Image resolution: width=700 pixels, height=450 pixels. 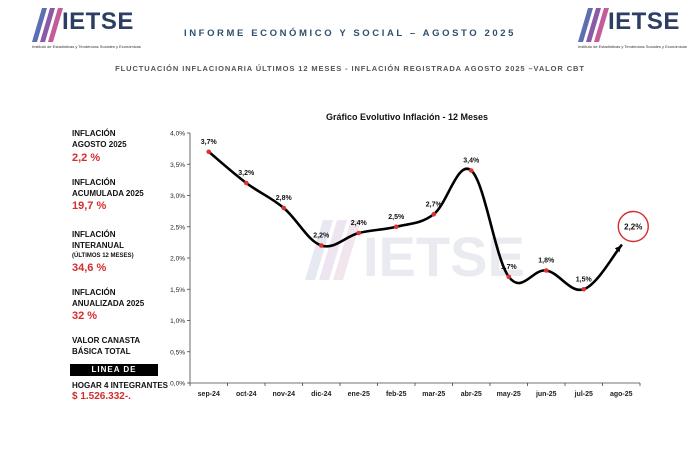 What do you see at coordinates (177, 321) in the screenshot?
I see `y-tick-label: 1,0%` at bounding box center [177, 321].